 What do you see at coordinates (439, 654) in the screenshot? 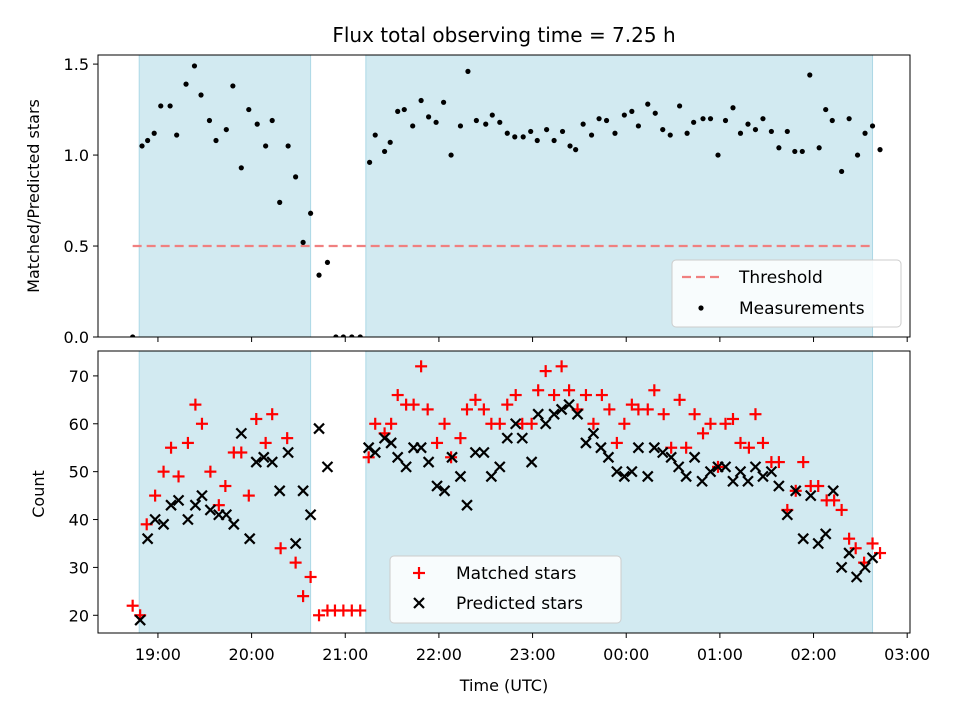
I see `x-tick-label: 22:00` at bounding box center [439, 654].